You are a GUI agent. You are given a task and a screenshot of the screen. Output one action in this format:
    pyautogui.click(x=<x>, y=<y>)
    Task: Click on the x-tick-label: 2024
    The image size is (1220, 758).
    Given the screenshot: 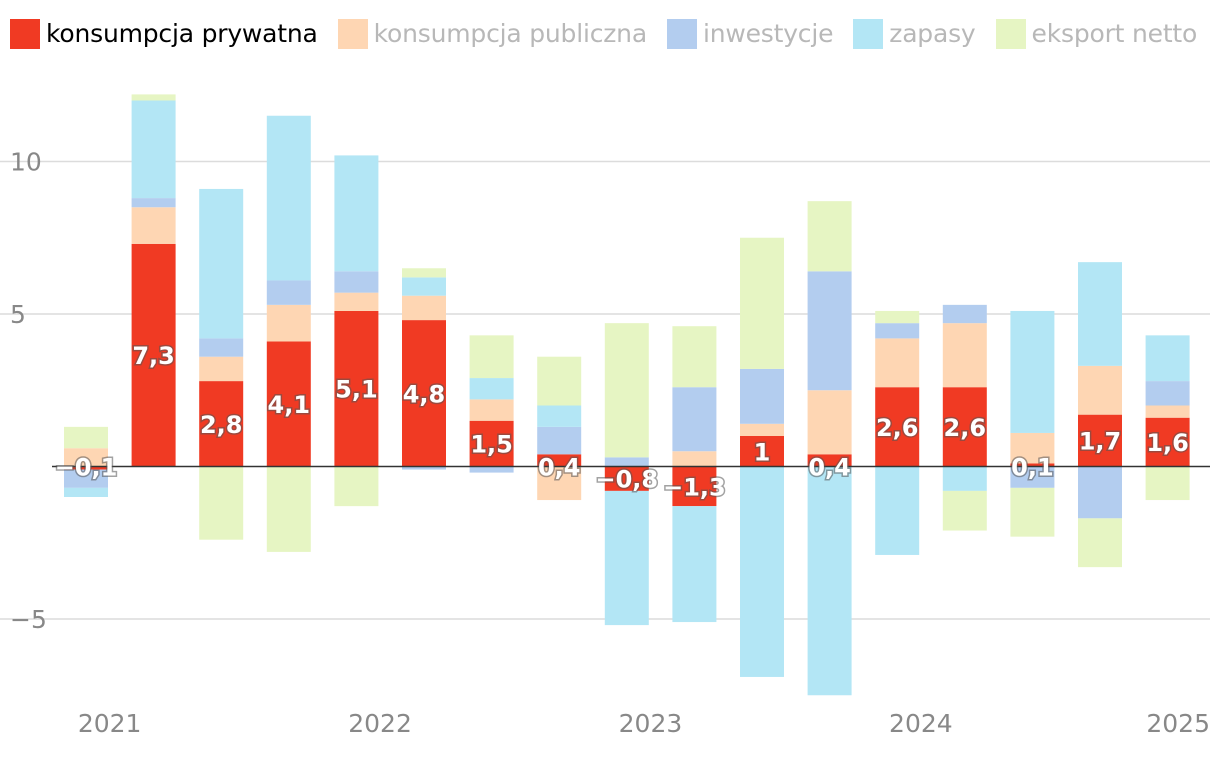 What is the action you would take?
    pyautogui.click(x=921, y=723)
    